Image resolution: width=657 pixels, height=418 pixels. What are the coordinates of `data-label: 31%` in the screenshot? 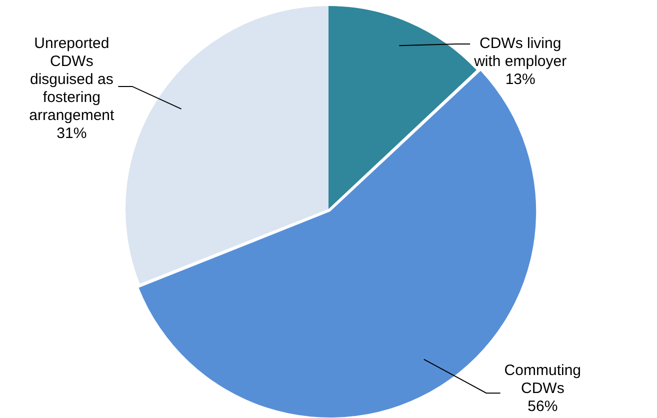 It's located at (71, 133).